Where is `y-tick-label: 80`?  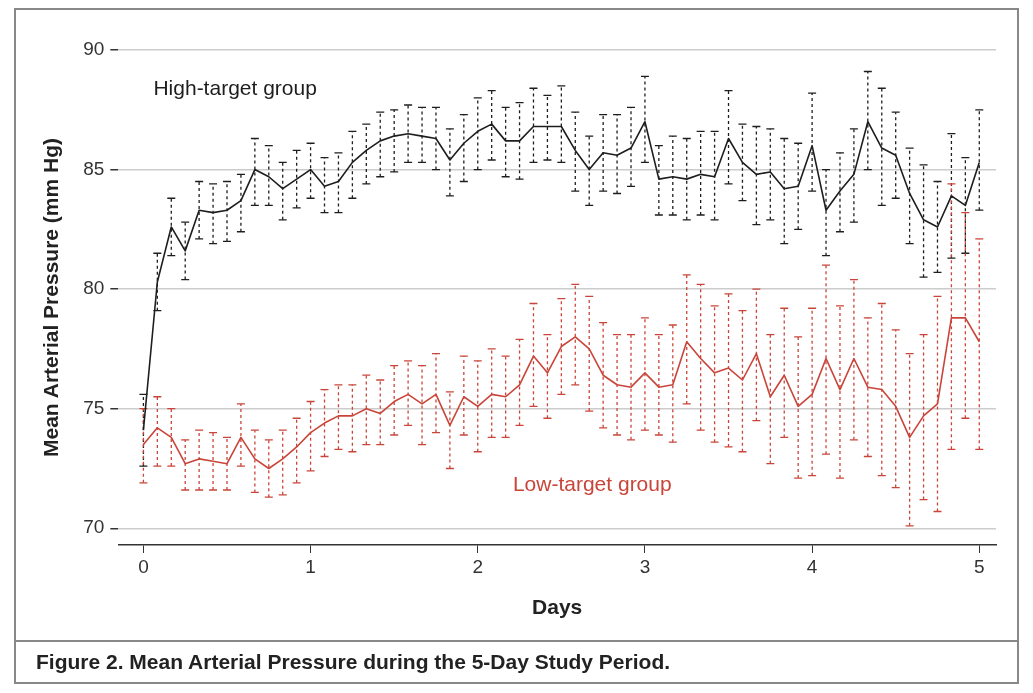 y-tick-label: 80 is located at coordinates (94, 288).